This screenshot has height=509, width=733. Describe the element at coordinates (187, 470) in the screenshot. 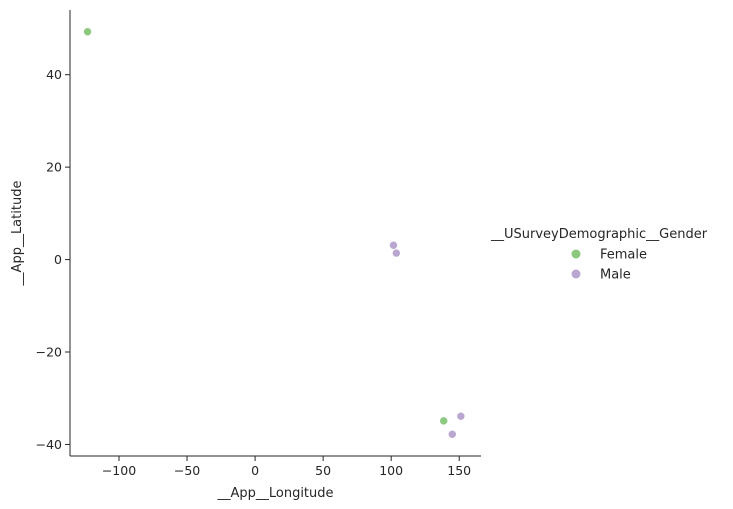

I see `x-tick-label: −50` at that location.